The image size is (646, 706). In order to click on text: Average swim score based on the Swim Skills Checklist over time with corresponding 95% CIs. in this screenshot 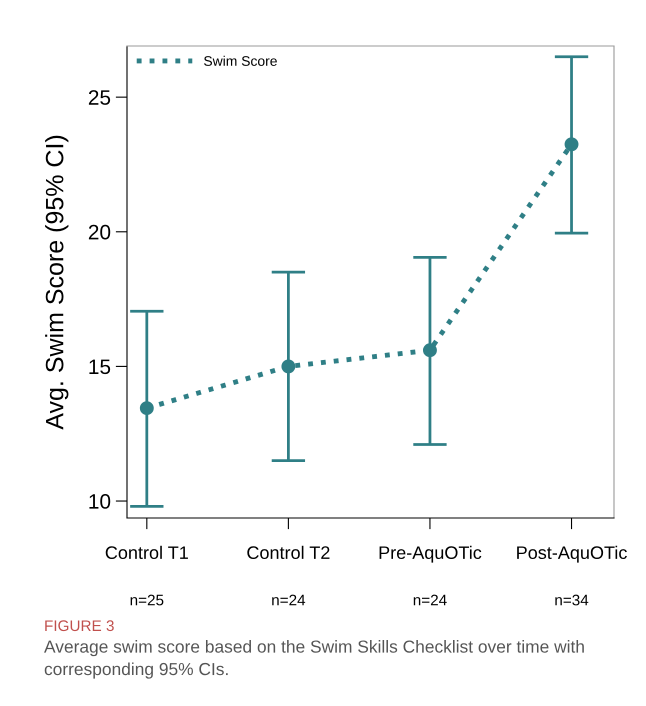, I will do `click(314, 659)`.